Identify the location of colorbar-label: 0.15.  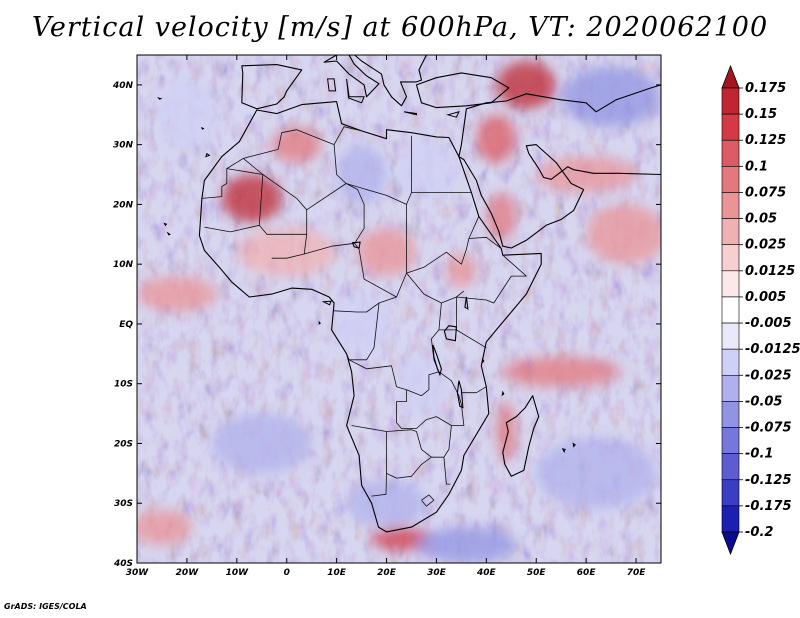
(761, 114).